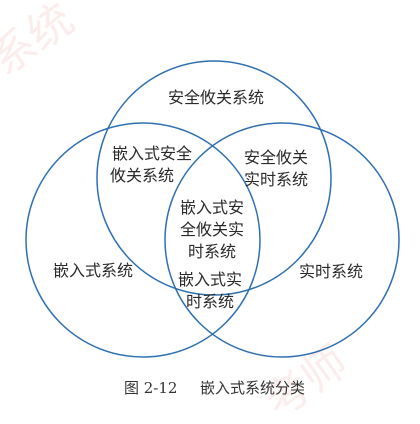 The image size is (420, 424). I want to click on figure-number: 图 2-12, so click(150, 388).